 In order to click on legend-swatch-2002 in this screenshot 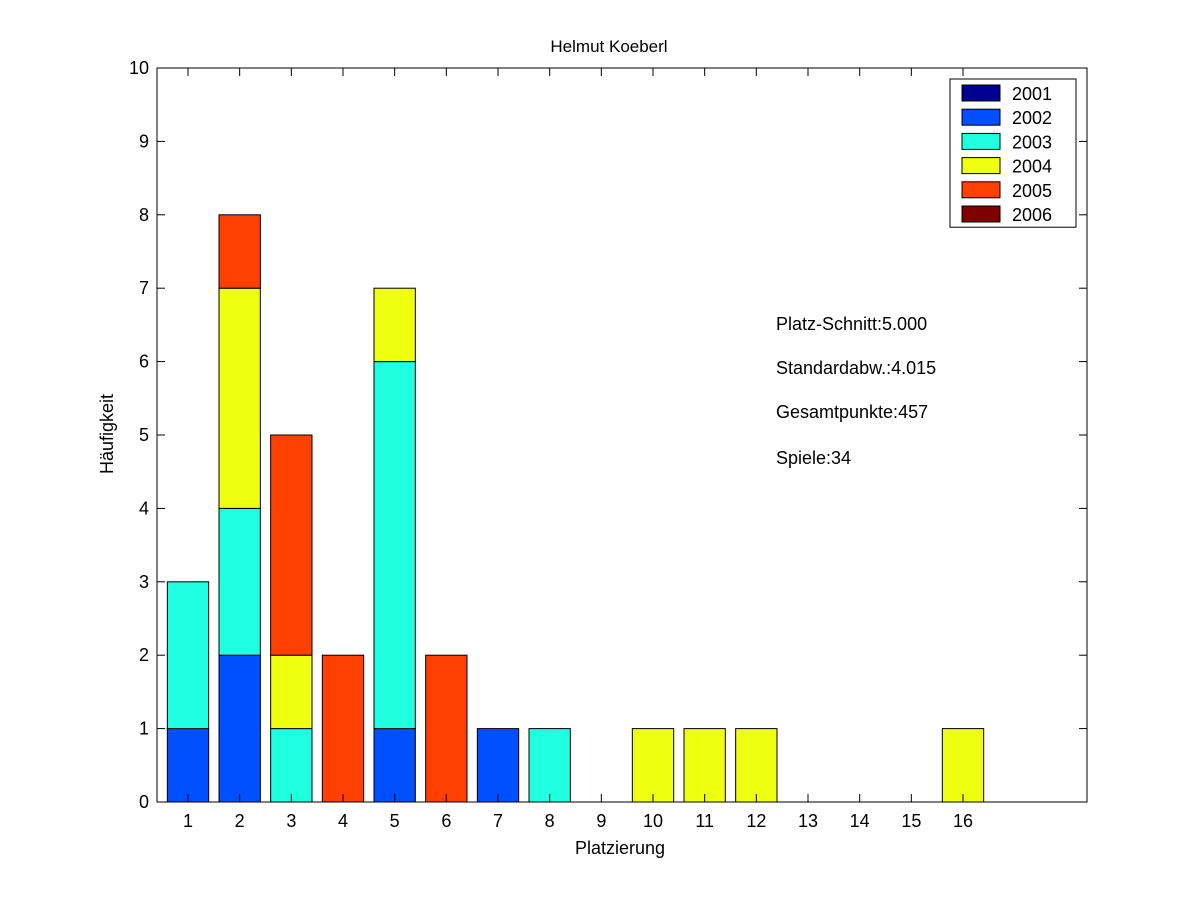, I will do `click(981, 117)`.